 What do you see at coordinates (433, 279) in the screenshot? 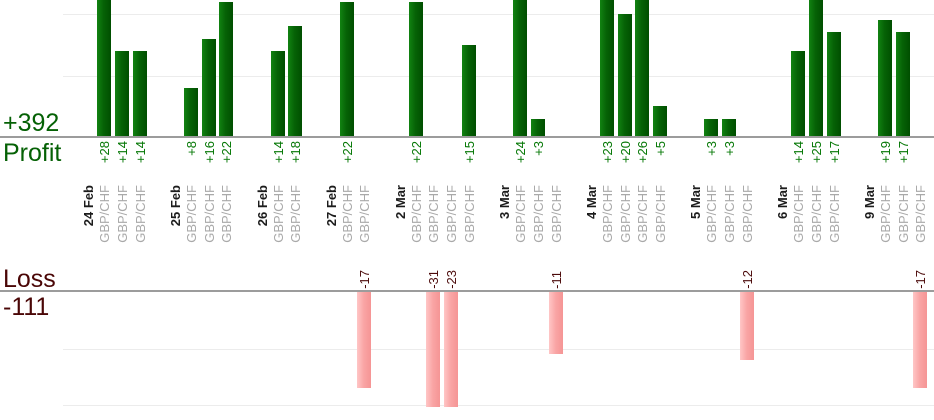
I see `loss-value-label: -31` at bounding box center [433, 279].